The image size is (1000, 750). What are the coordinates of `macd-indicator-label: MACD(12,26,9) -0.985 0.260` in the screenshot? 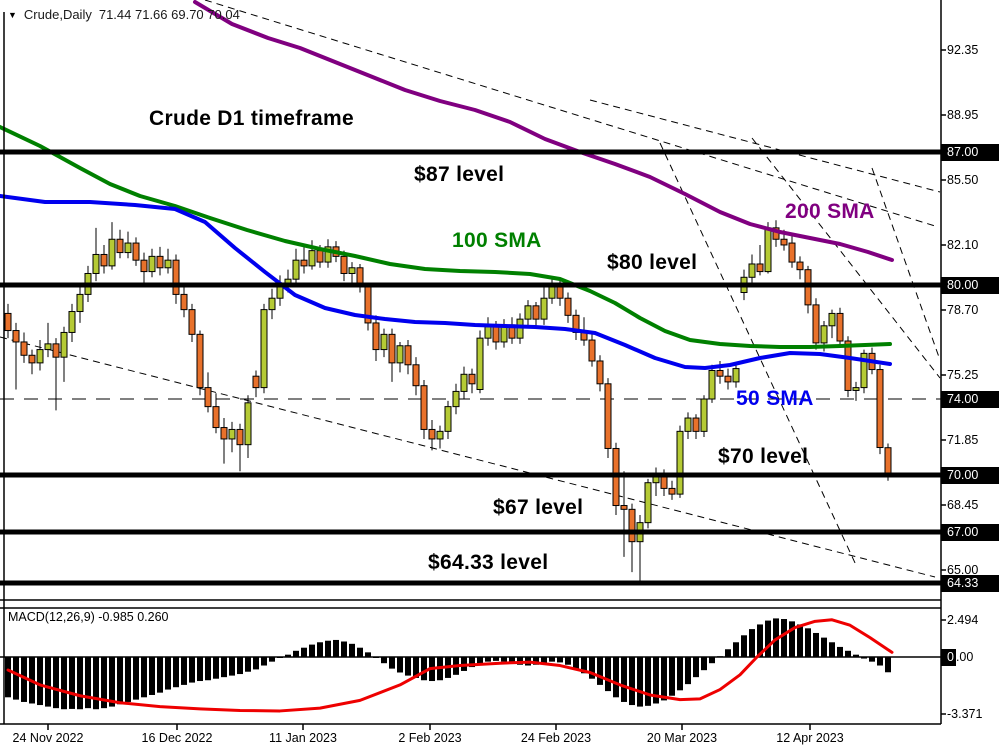 It's located at (88, 617).